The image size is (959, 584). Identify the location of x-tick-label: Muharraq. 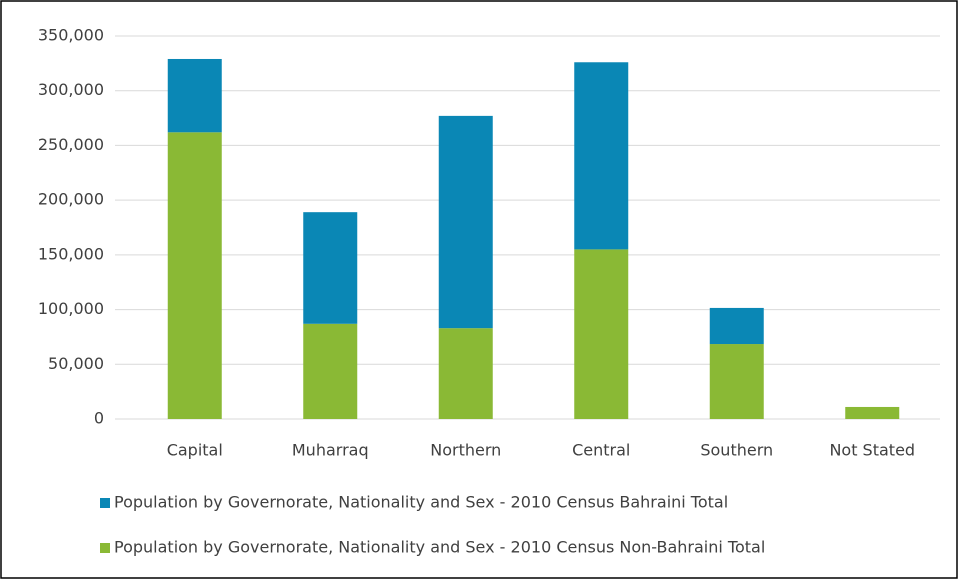
(330, 450).